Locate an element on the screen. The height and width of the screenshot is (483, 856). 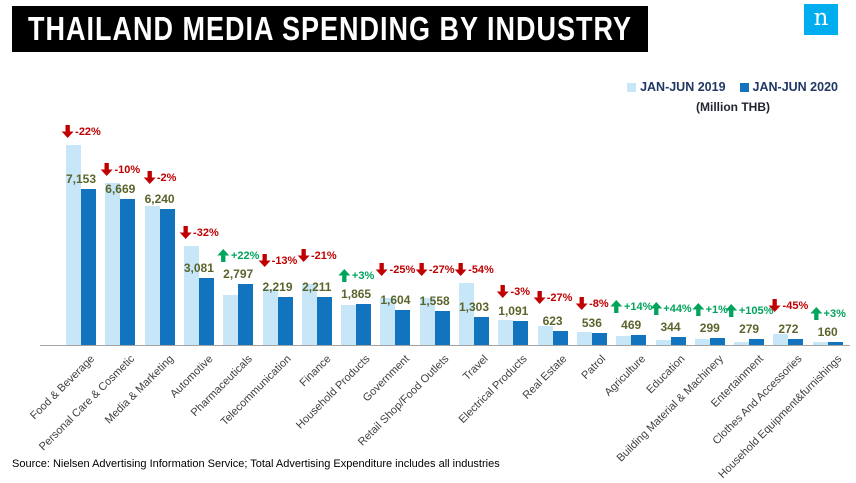
pct-change-label: -27% is located at coordinates (435, 269).